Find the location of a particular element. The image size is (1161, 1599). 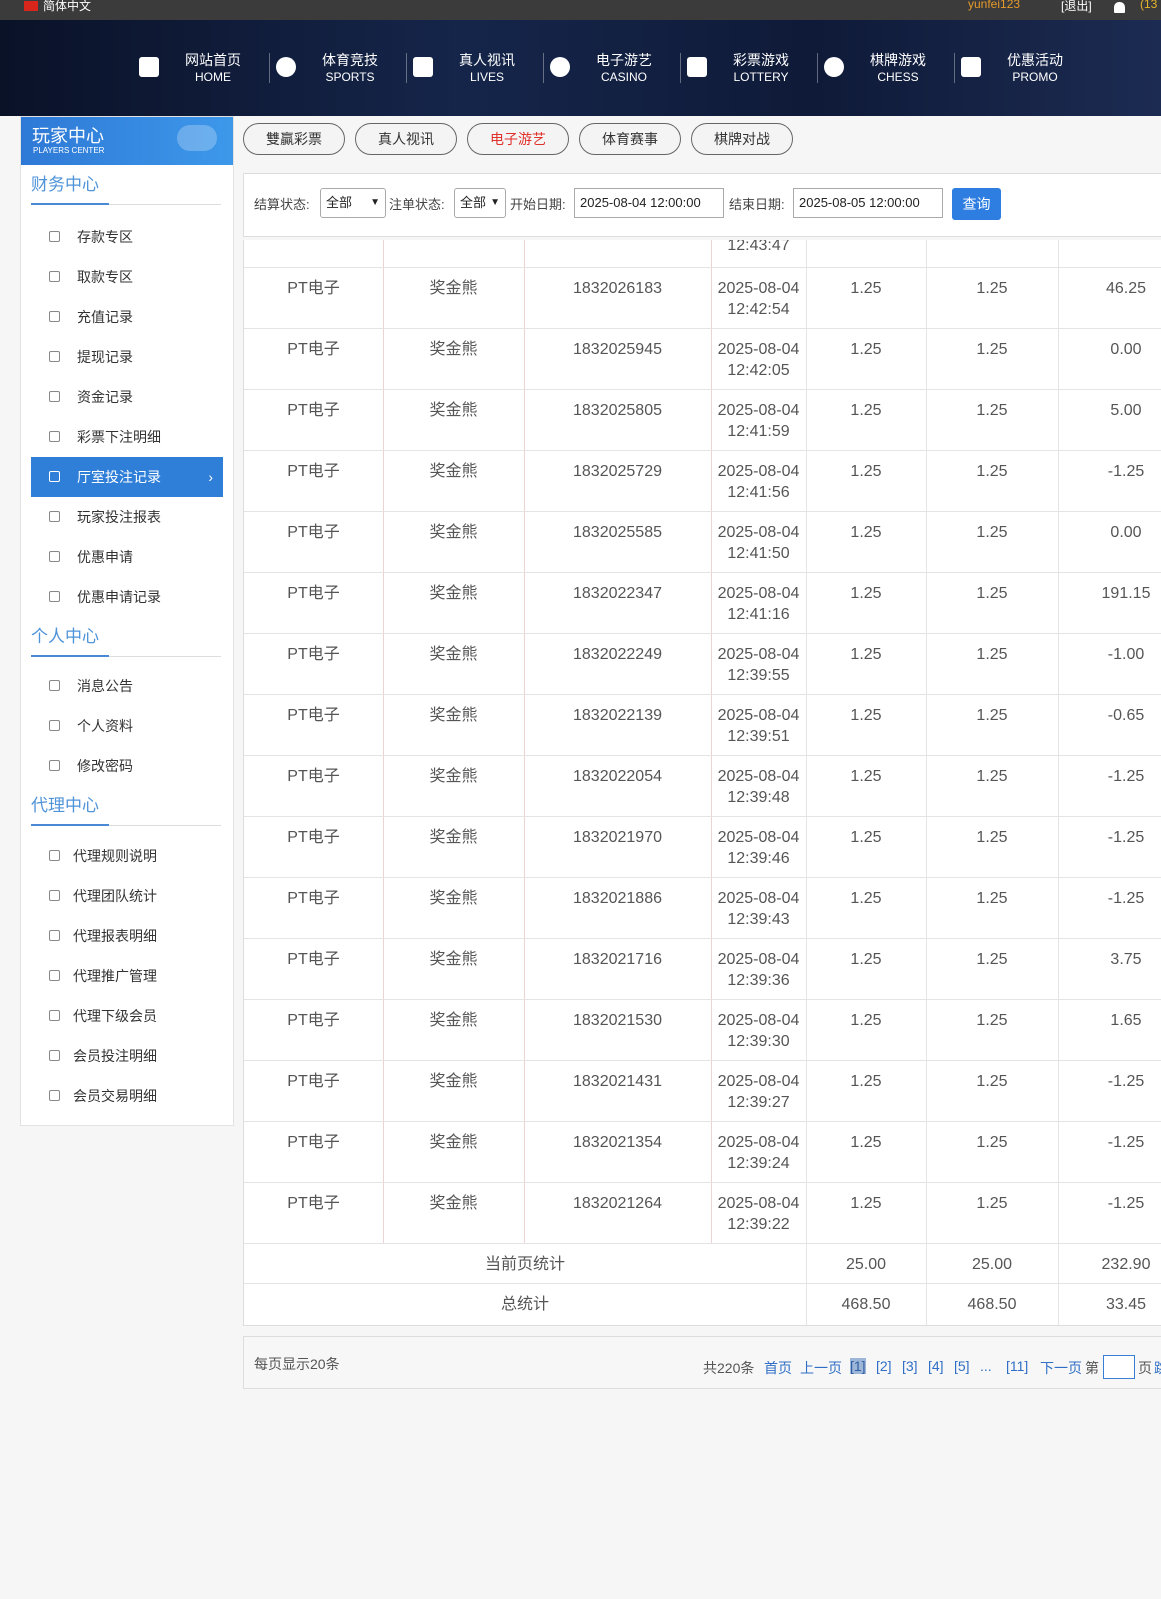

nav-item: 网站首页 HOME is located at coordinates (201, 68).